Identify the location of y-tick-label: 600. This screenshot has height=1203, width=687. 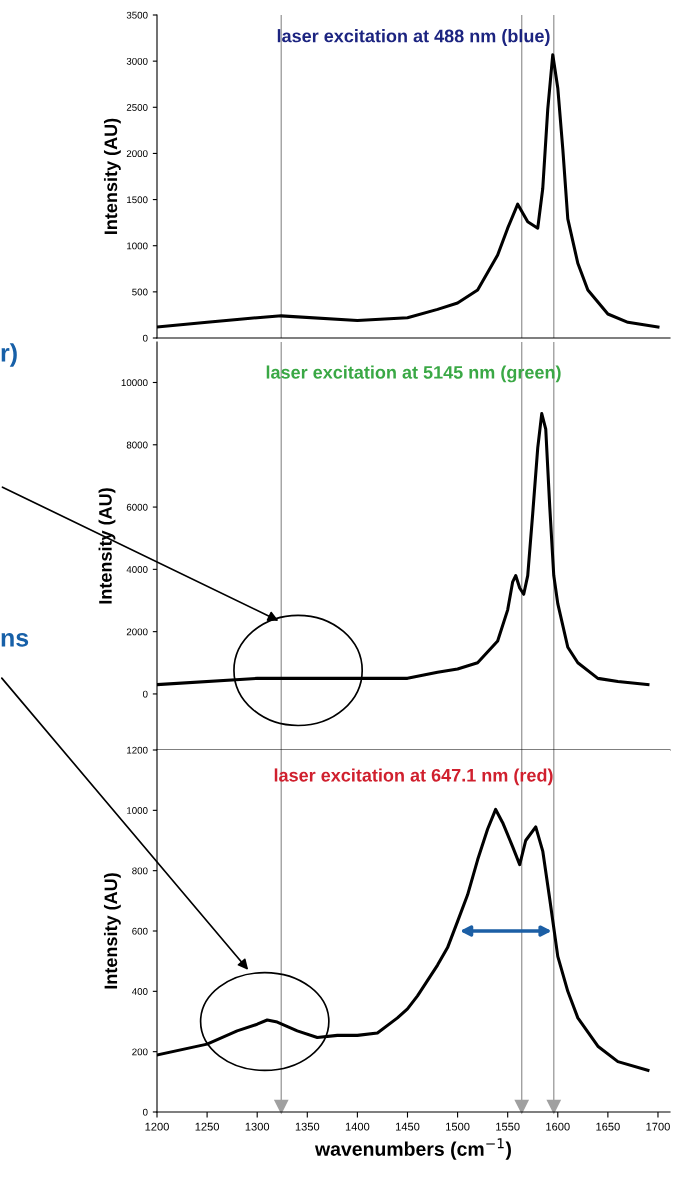
(140, 931).